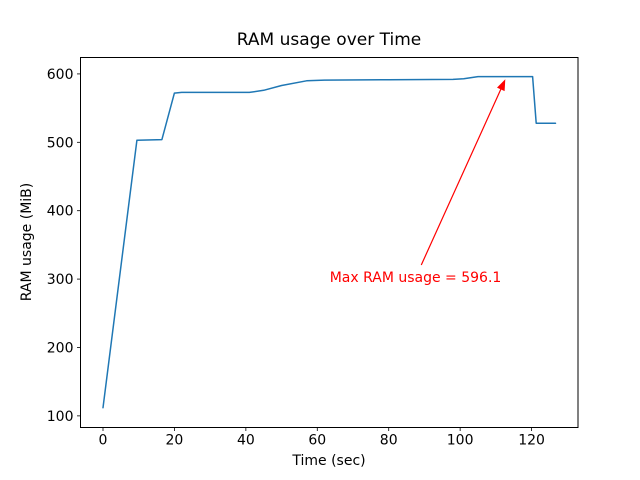  I want to click on y-axis-tick-label: 100, so click(60, 417).